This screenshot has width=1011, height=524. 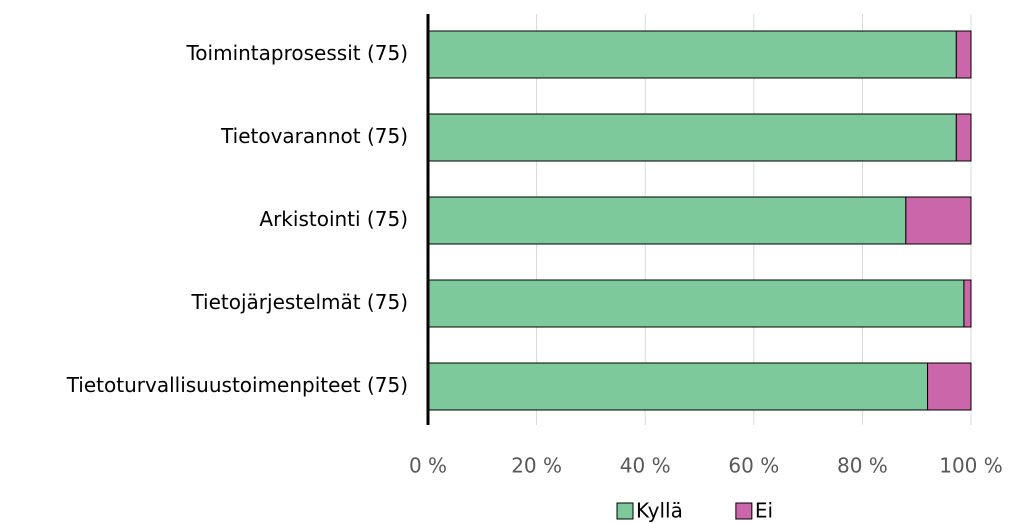 What do you see at coordinates (659, 511) in the screenshot?
I see `legend-label: Kyllä` at bounding box center [659, 511].